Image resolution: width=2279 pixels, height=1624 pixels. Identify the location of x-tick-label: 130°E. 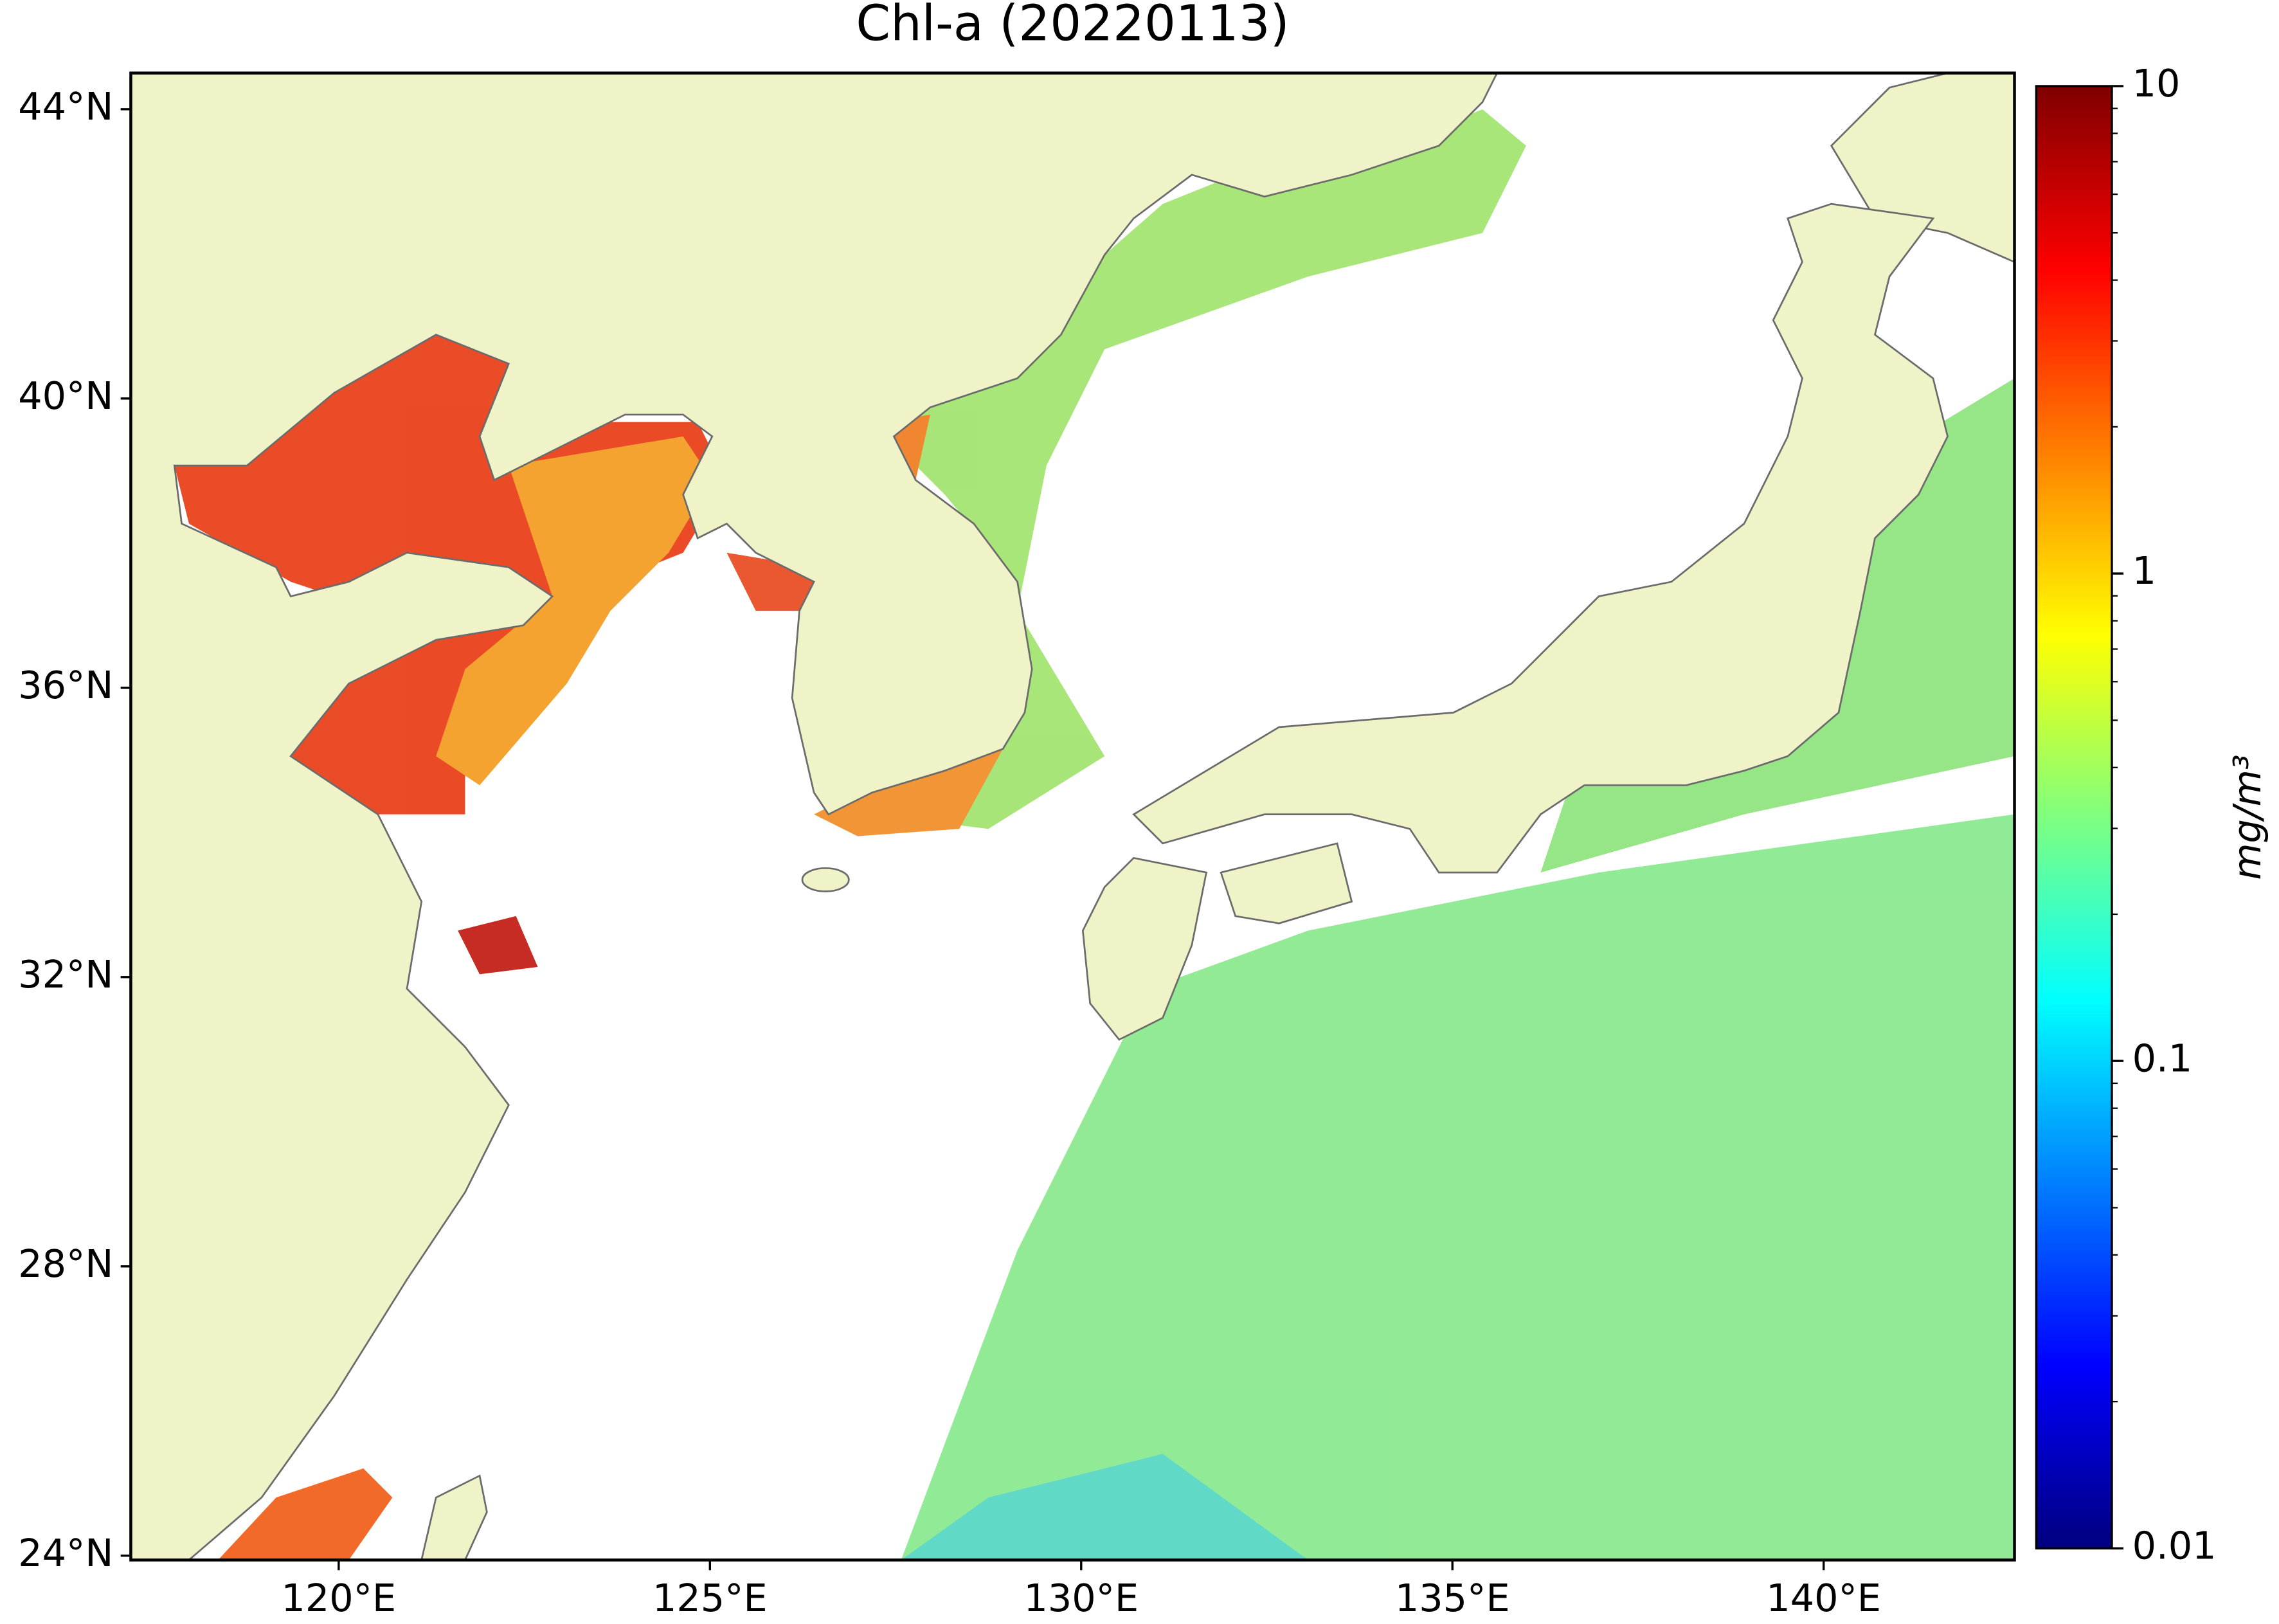
(1081, 1598).